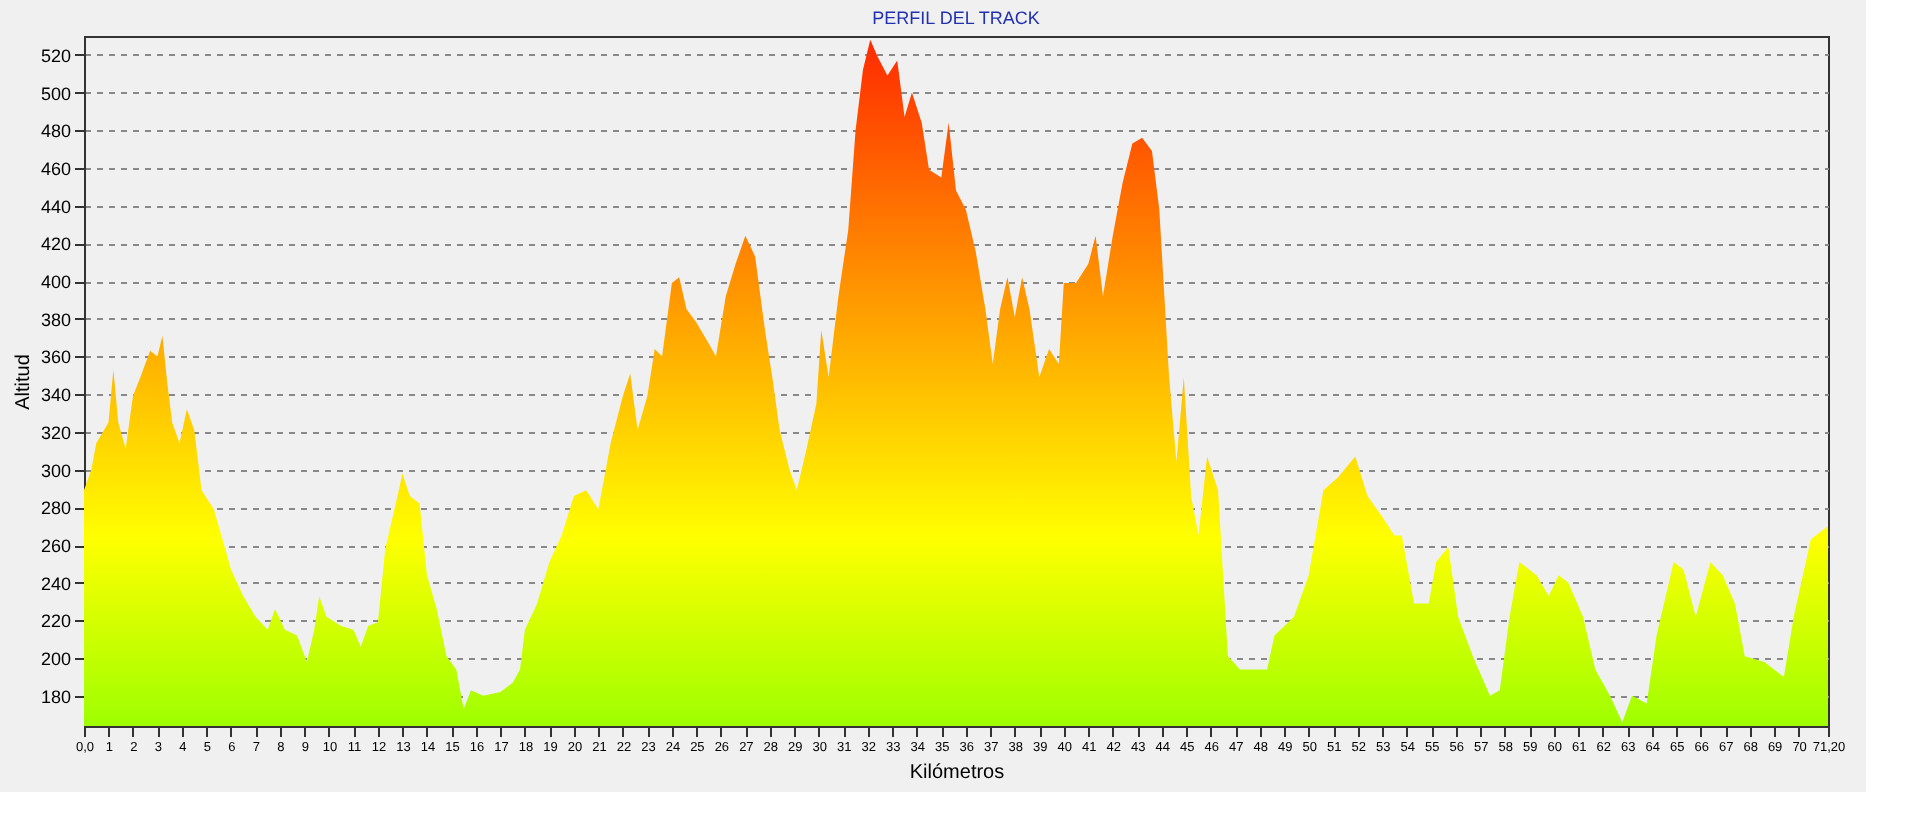 Image resolution: width=1920 pixels, height=840 pixels. What do you see at coordinates (55, 244) in the screenshot?
I see `y-tick-label: 420` at bounding box center [55, 244].